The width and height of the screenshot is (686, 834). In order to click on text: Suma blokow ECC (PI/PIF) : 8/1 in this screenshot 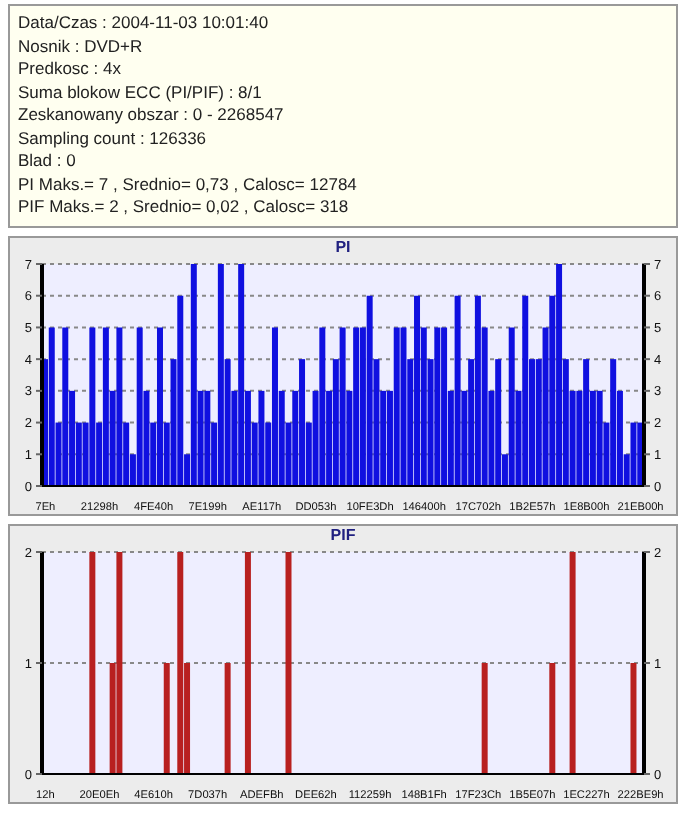, I will do `click(141, 92)`.